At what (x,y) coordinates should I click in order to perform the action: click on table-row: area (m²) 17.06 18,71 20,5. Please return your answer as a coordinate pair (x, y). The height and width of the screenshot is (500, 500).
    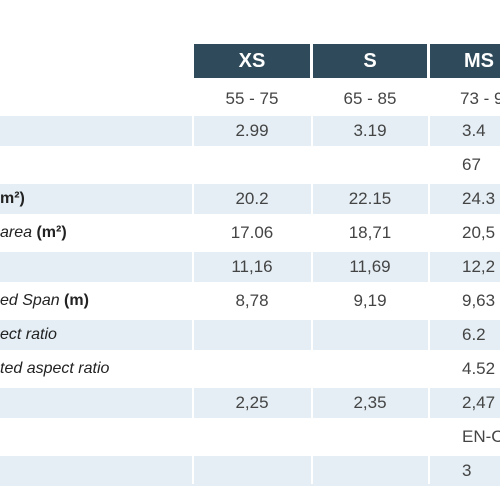
    Looking at the image, I should click on (250, 233).